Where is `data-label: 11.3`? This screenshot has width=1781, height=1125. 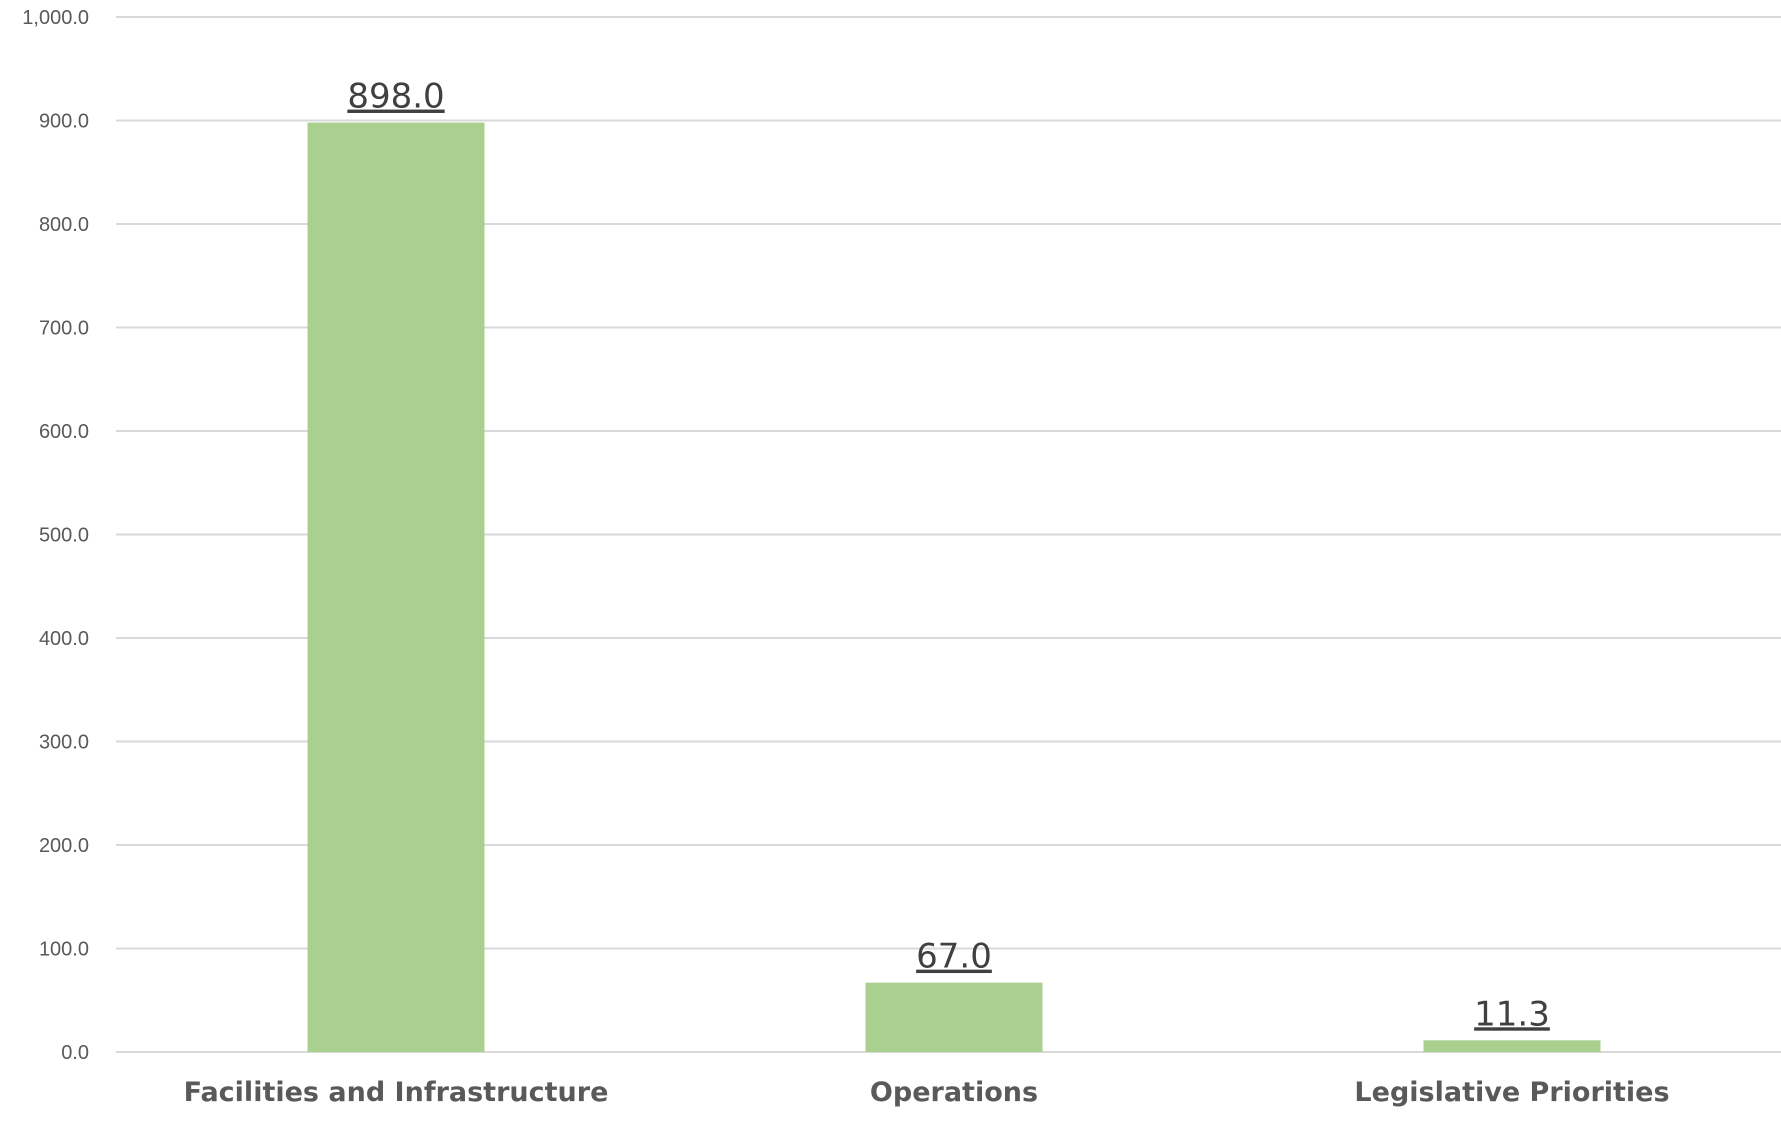
data-label: 11.3 is located at coordinates (1512, 1014).